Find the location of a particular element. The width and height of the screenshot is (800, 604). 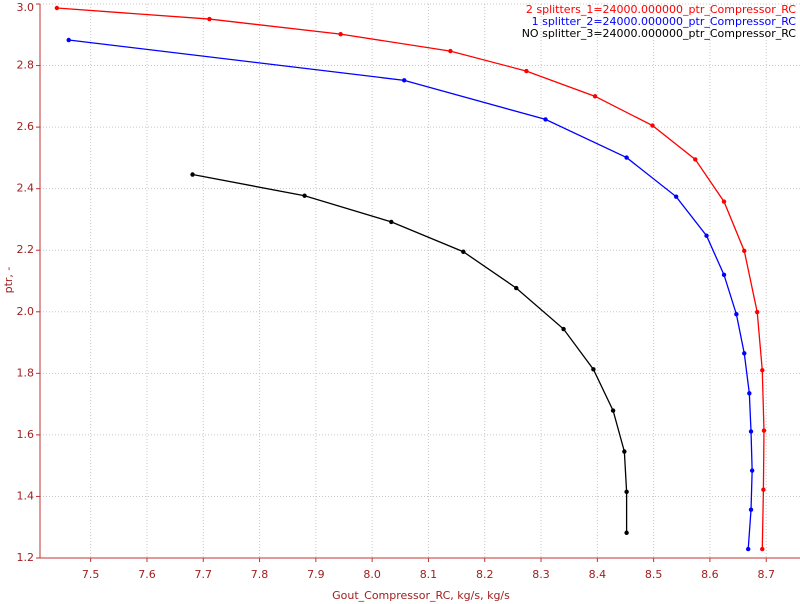

x-tick-label: 8.3 is located at coordinates (541, 574).